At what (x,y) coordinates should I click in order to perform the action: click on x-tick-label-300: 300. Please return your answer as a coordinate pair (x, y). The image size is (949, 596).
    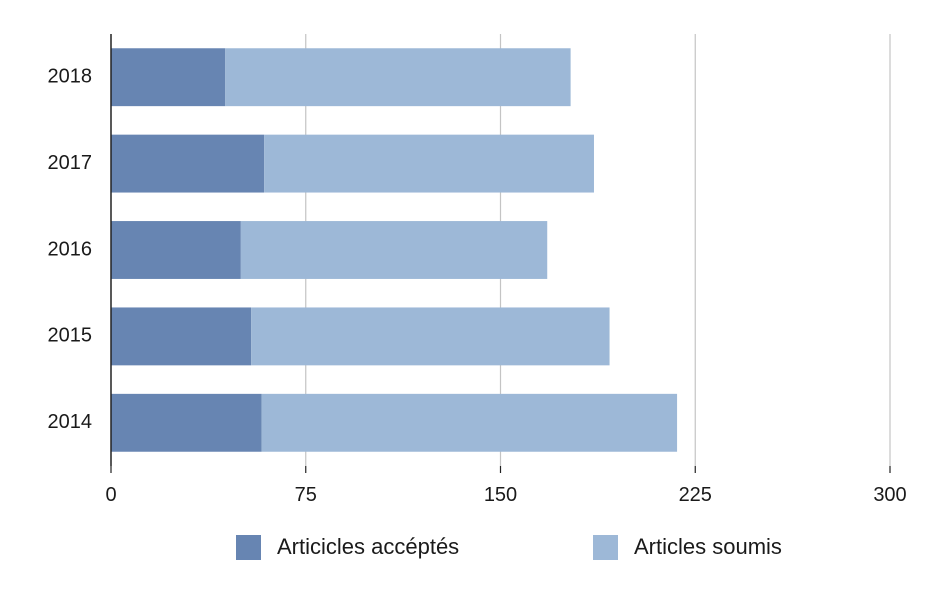
    Looking at the image, I should click on (889, 495).